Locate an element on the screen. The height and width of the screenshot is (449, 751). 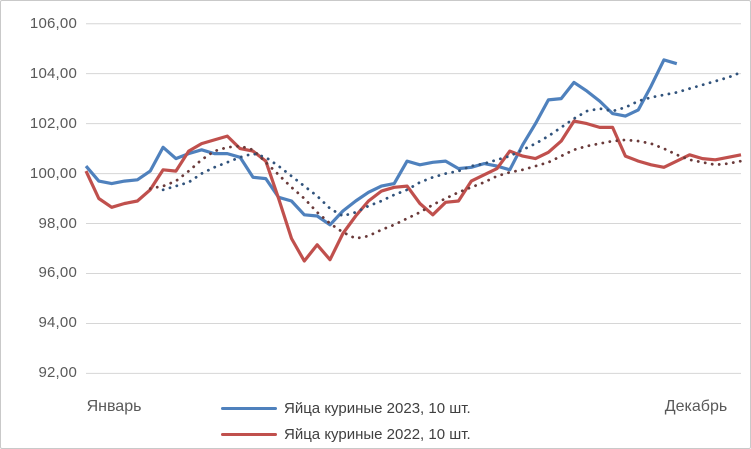
y-tick-label-100-00: 100,00 is located at coordinates (53, 173).